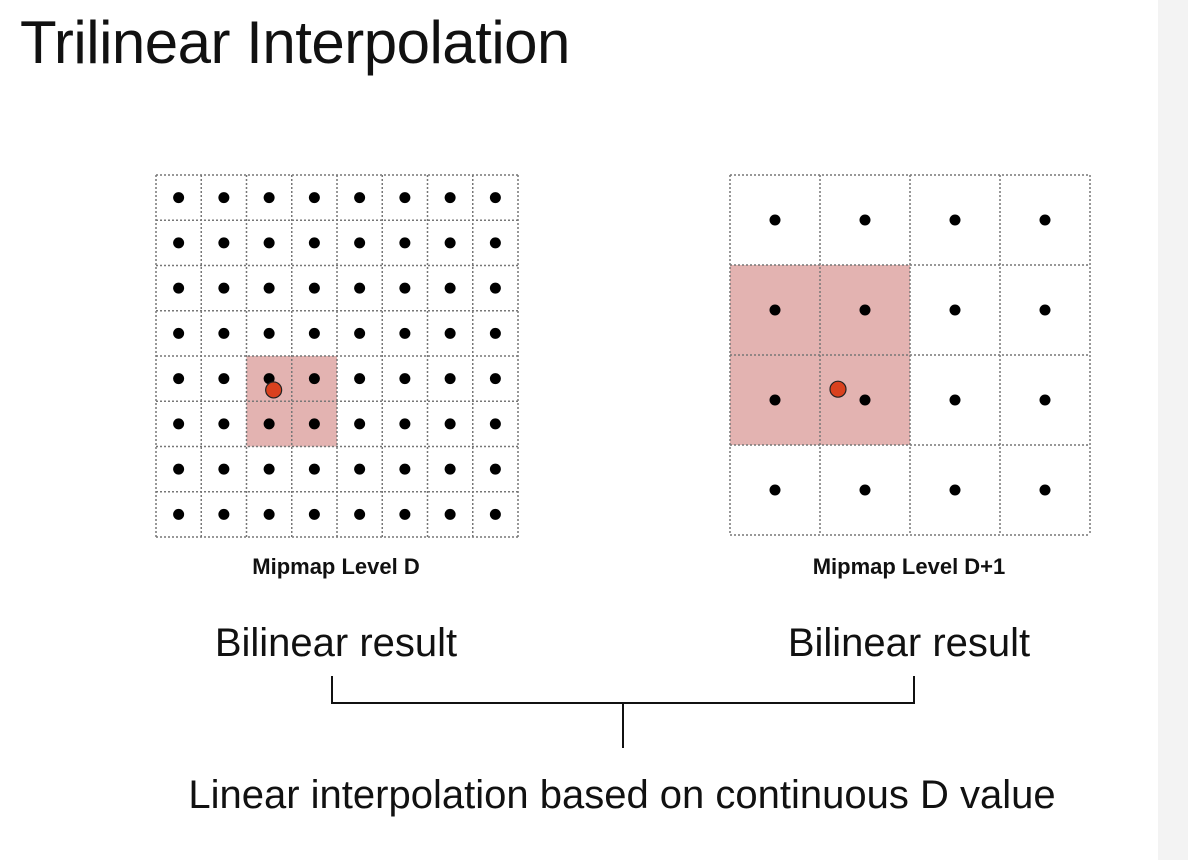 The width and height of the screenshot is (1188, 860). I want to click on mipmap-level-d1-label: Mipmap Level D+1, so click(909, 566).